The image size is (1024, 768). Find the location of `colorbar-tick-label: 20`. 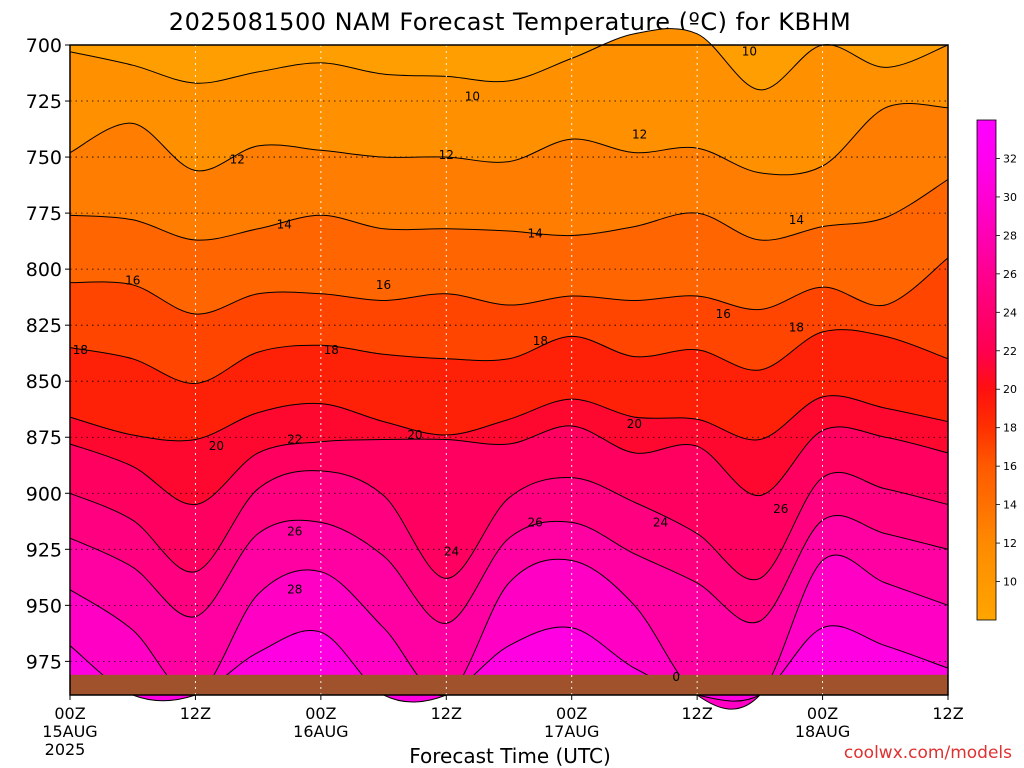

colorbar-tick-label: 20 is located at coordinates (1010, 389).